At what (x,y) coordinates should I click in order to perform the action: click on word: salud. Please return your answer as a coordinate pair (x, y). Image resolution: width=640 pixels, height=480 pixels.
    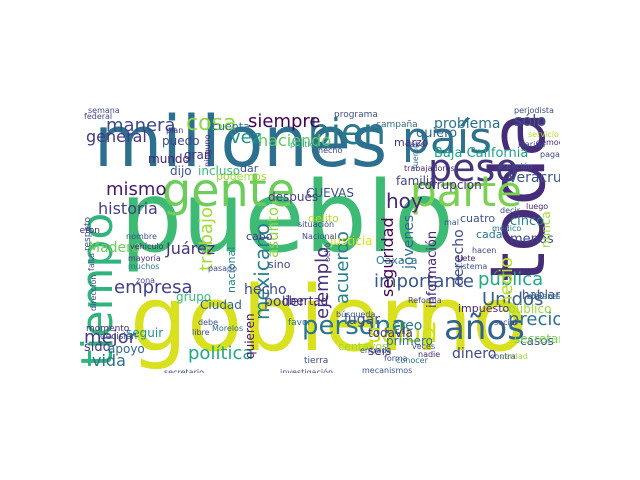
    Looking at the image, I should click on (403, 334).